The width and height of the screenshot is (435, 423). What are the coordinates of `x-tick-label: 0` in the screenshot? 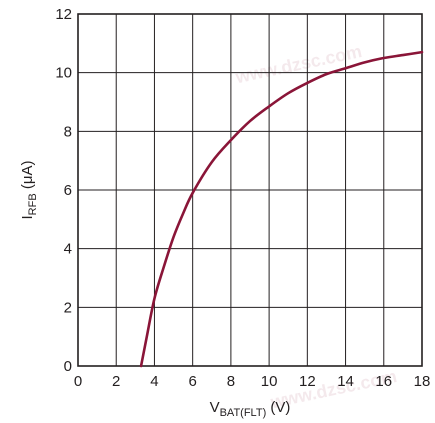 It's located at (78, 381).